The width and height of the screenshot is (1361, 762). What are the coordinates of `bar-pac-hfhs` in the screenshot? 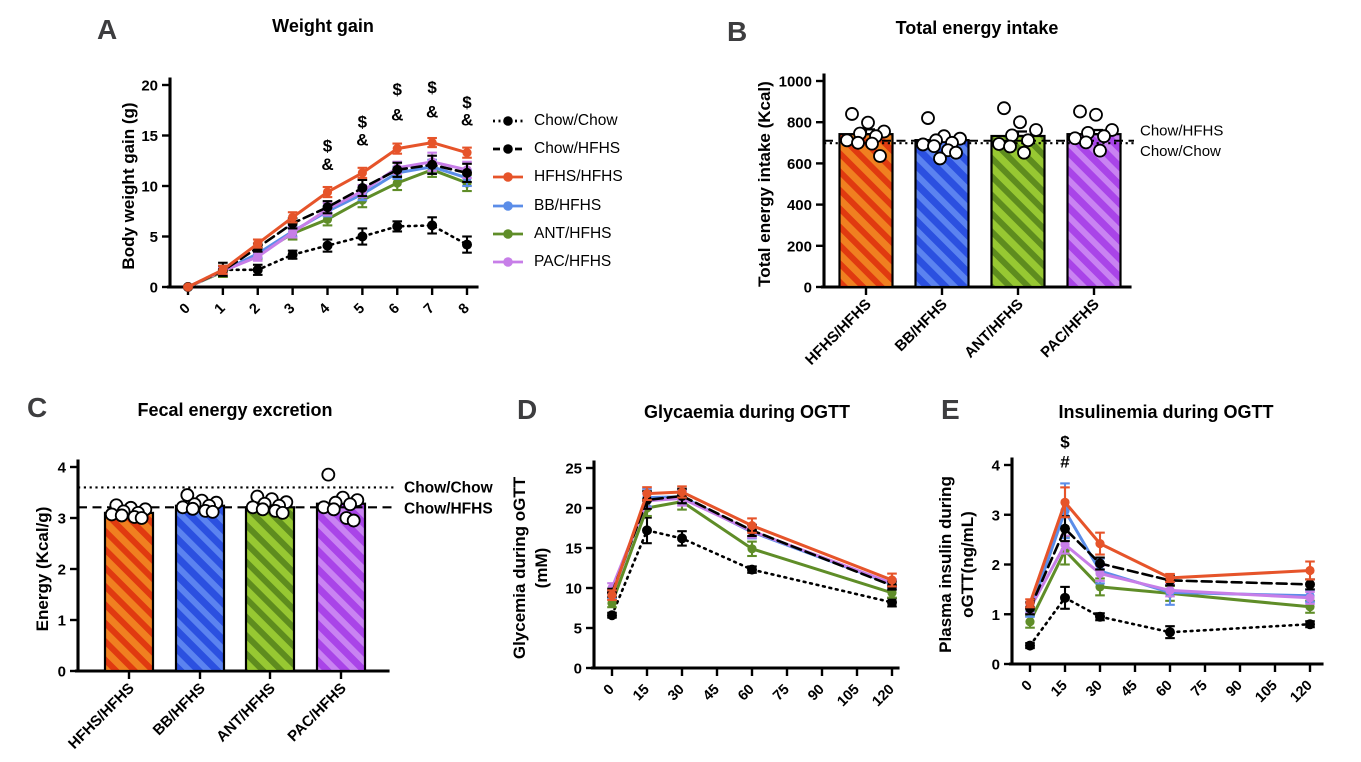 It's located at (341, 586).